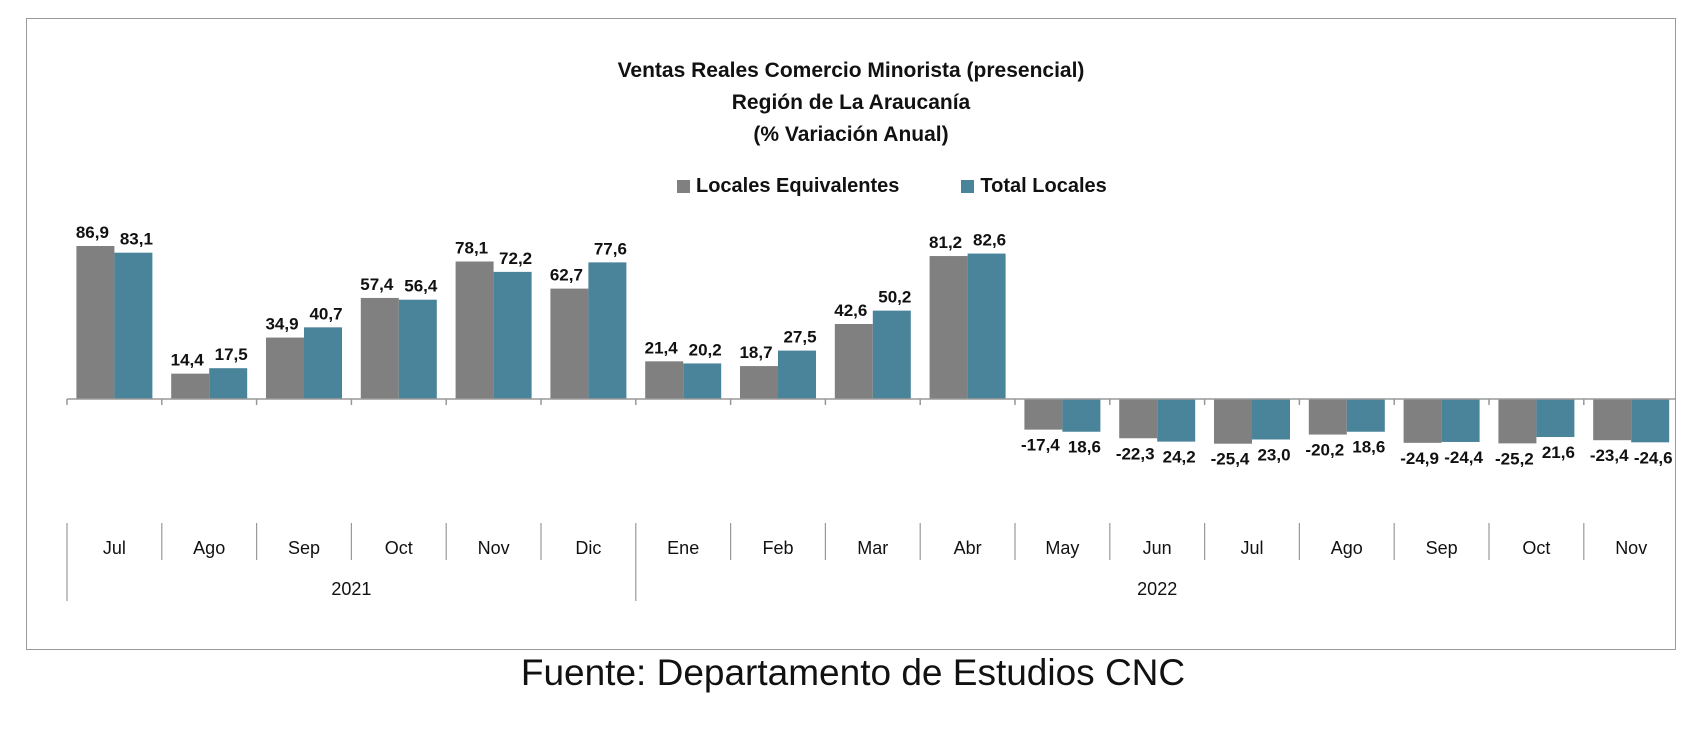  What do you see at coordinates (853, 672) in the screenshot?
I see `source-note: Fuente: Departamento de Estudios CNC` at bounding box center [853, 672].